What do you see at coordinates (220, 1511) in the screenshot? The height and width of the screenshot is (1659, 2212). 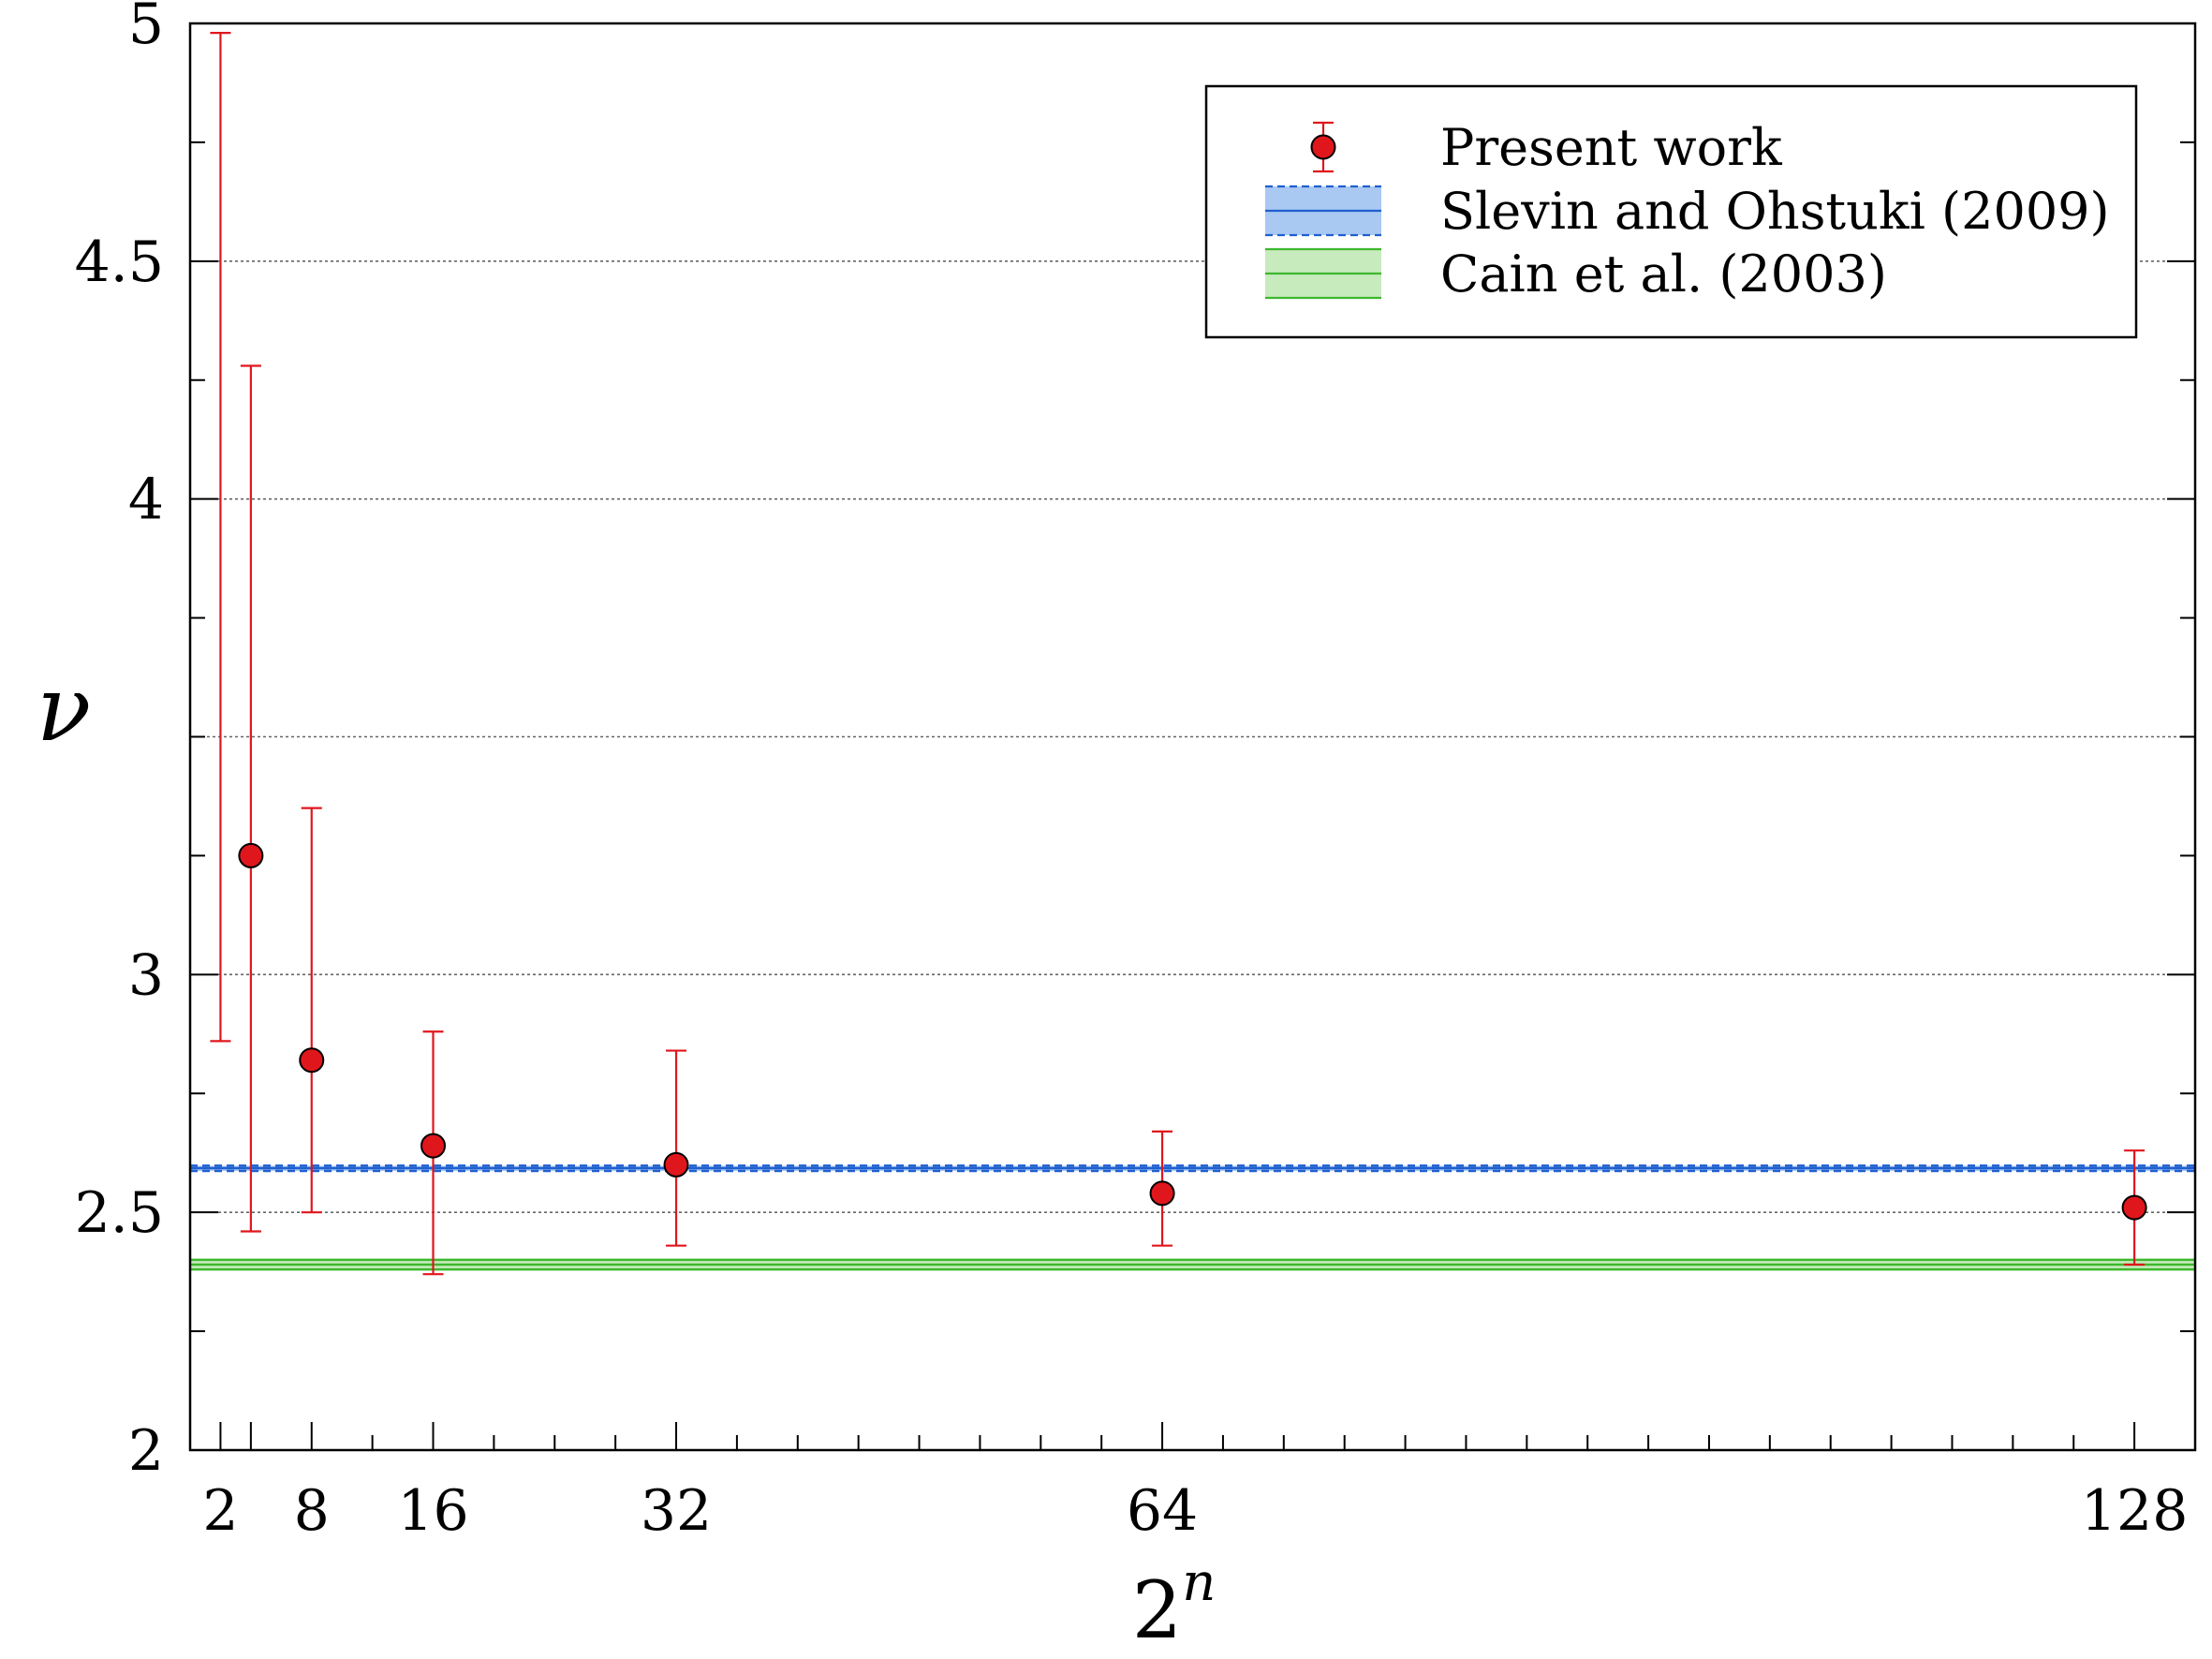 I see `x-tick-label: 2` at bounding box center [220, 1511].